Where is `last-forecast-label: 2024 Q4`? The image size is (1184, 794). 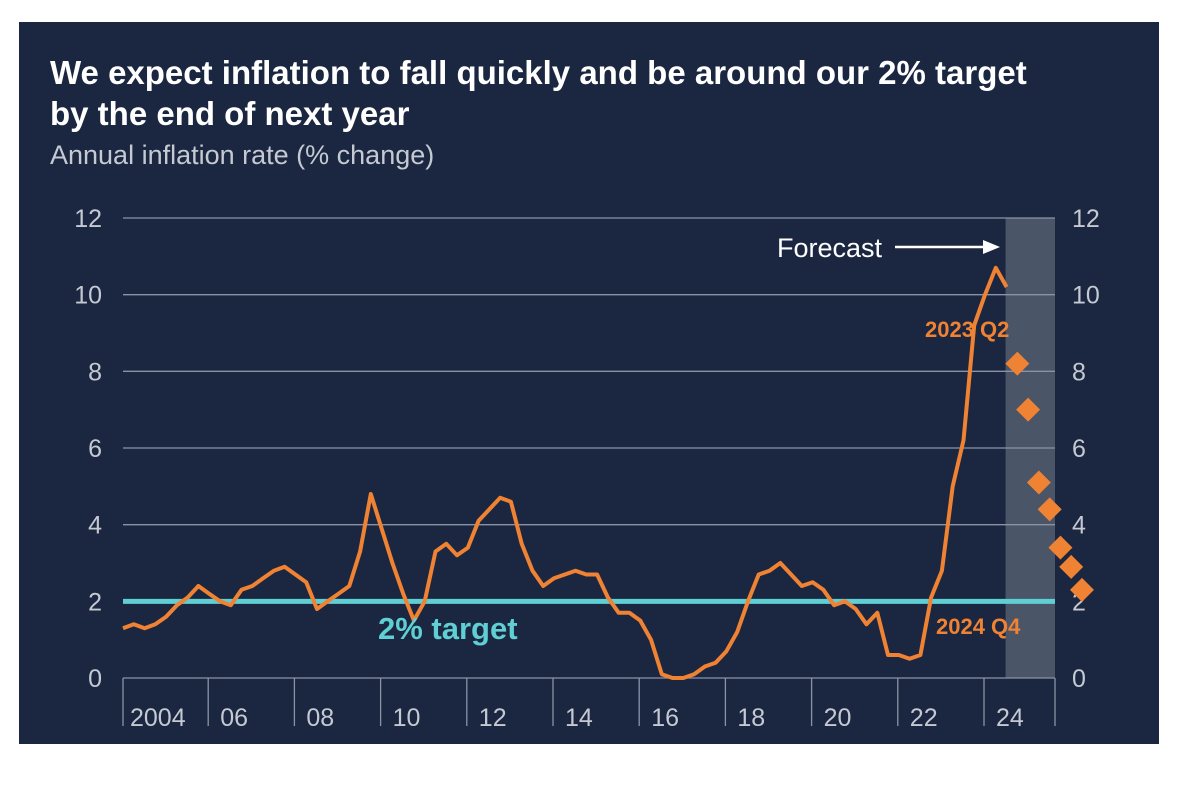
last-forecast-label: 2024 Q4 is located at coordinates (978, 626).